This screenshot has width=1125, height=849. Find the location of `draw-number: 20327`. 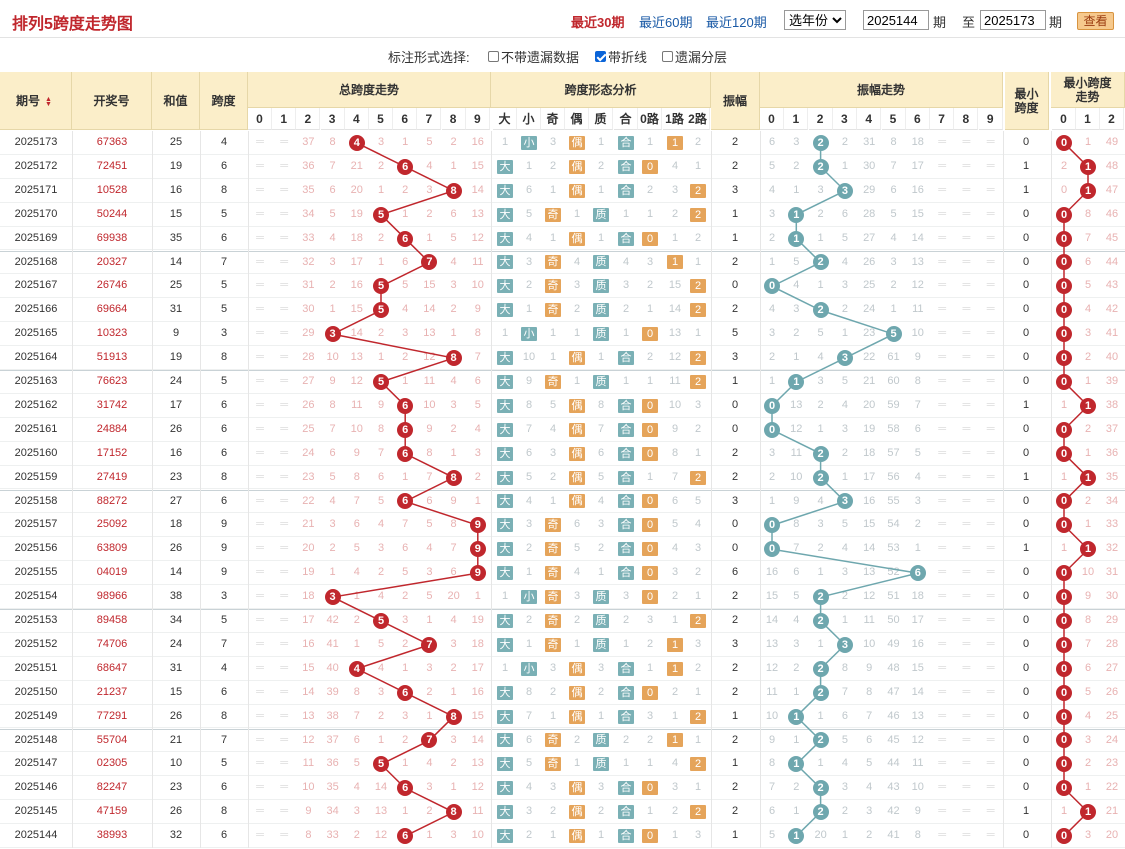

draw-number: 20327 is located at coordinates (112, 261).